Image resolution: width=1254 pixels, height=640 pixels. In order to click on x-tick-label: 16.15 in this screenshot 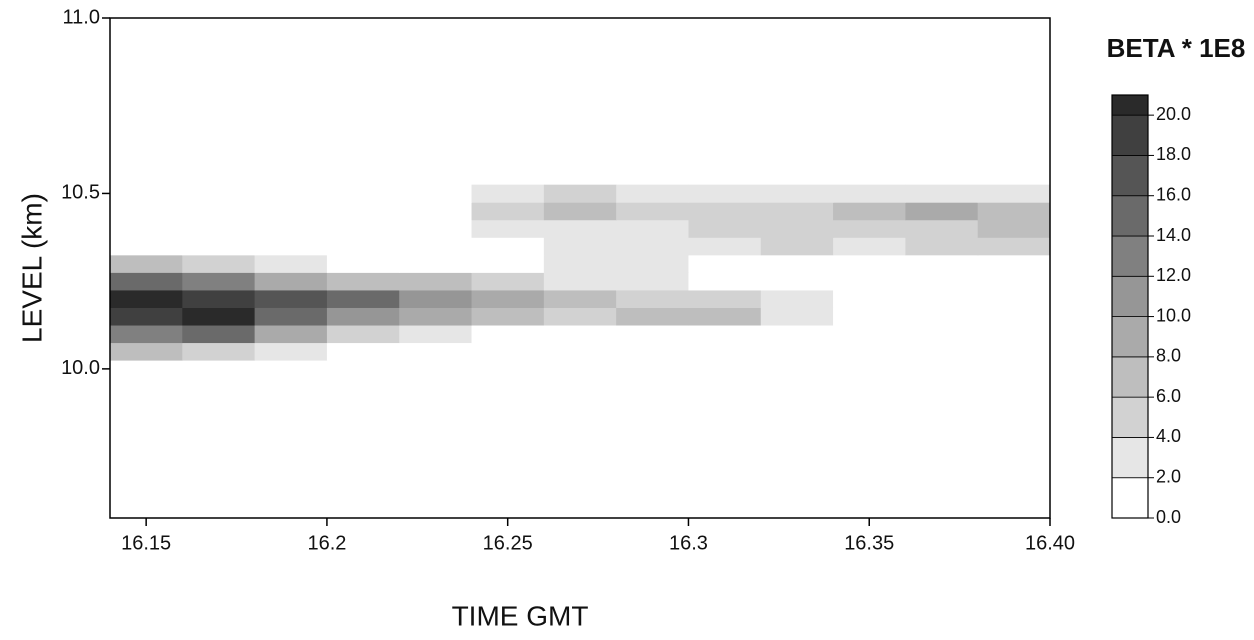, I will do `click(146, 543)`.